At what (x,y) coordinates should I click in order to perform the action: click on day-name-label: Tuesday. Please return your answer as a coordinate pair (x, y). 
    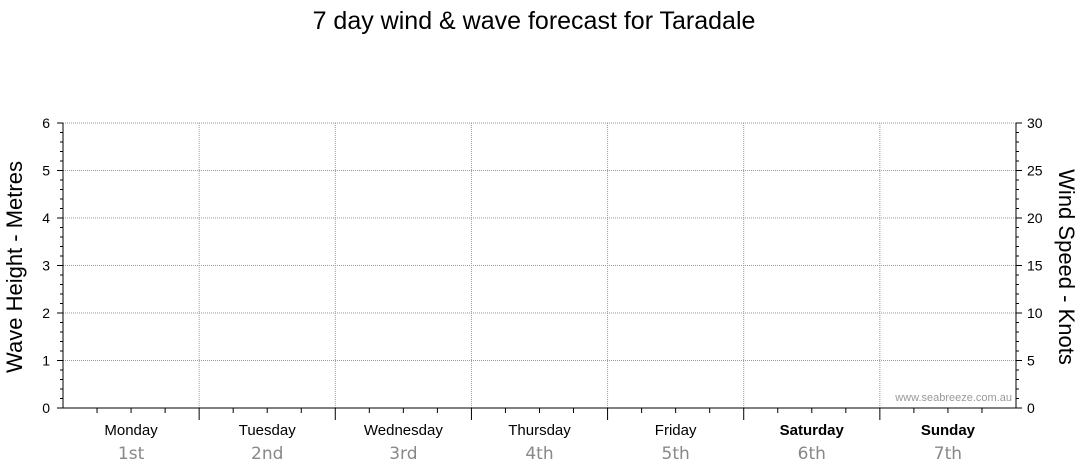
    Looking at the image, I should click on (267, 430).